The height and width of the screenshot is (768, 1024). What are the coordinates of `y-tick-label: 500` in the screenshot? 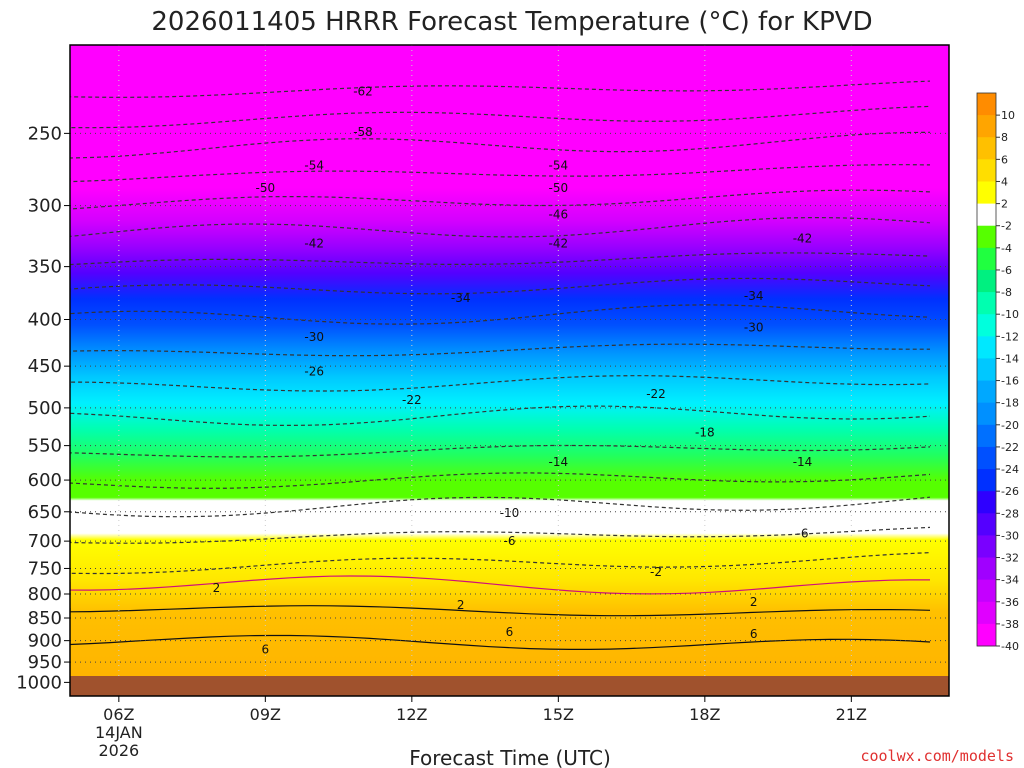 It's located at (45, 408).